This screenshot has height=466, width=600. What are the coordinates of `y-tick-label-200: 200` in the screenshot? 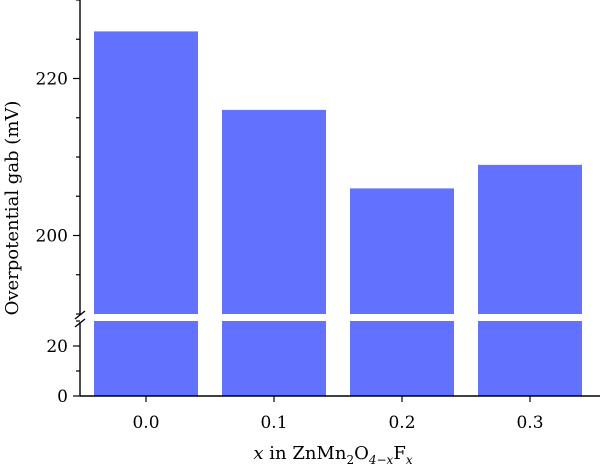 It's located at (52, 237).